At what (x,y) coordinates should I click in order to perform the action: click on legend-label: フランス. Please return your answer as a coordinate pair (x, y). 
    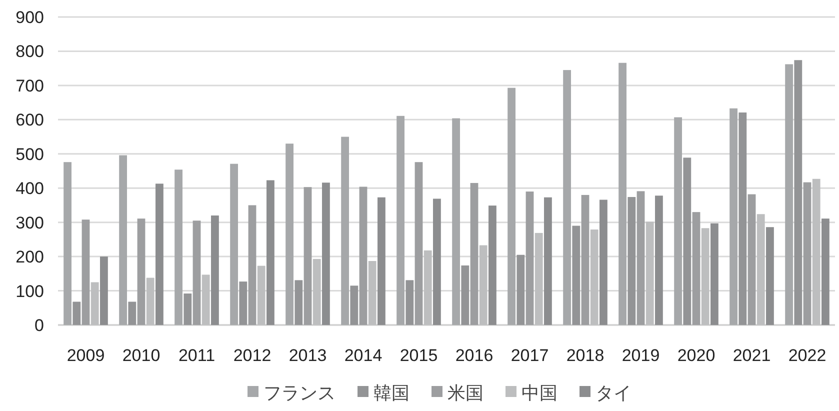
    Looking at the image, I should click on (300, 393).